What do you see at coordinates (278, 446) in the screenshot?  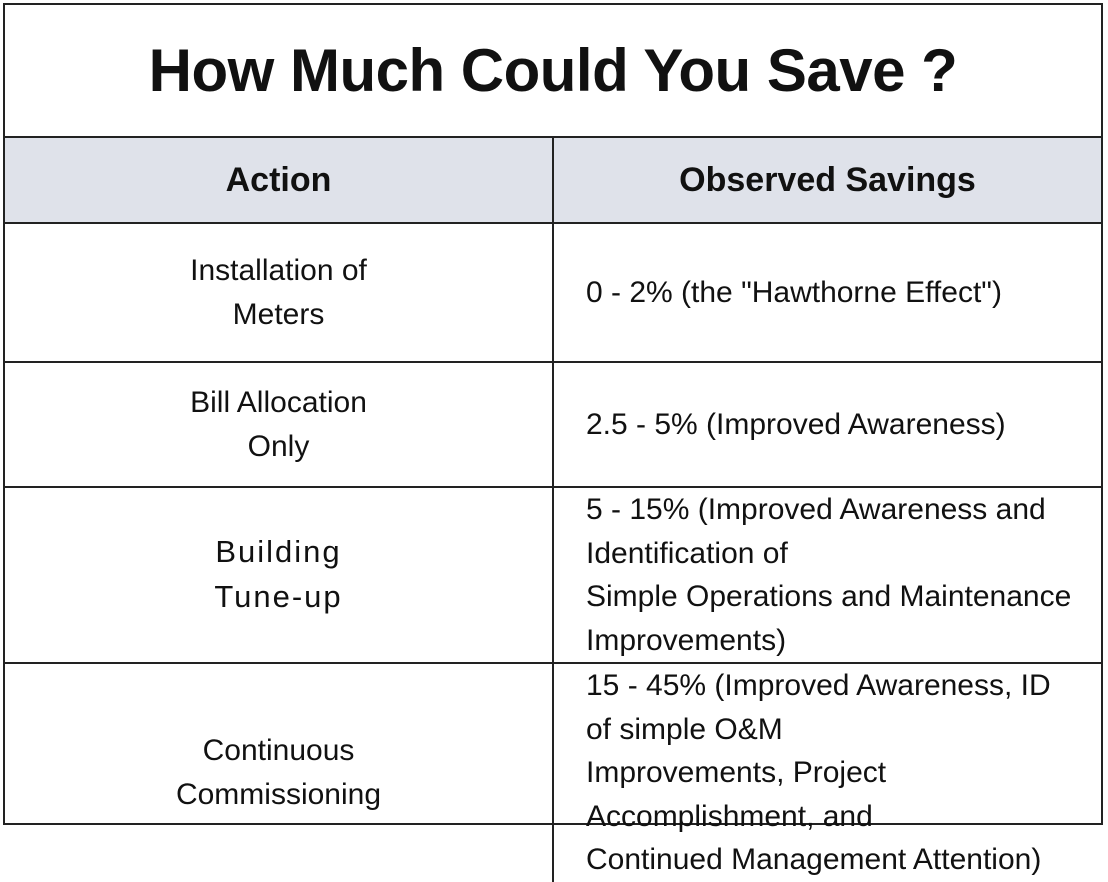 I see `action-line: Only` at bounding box center [278, 446].